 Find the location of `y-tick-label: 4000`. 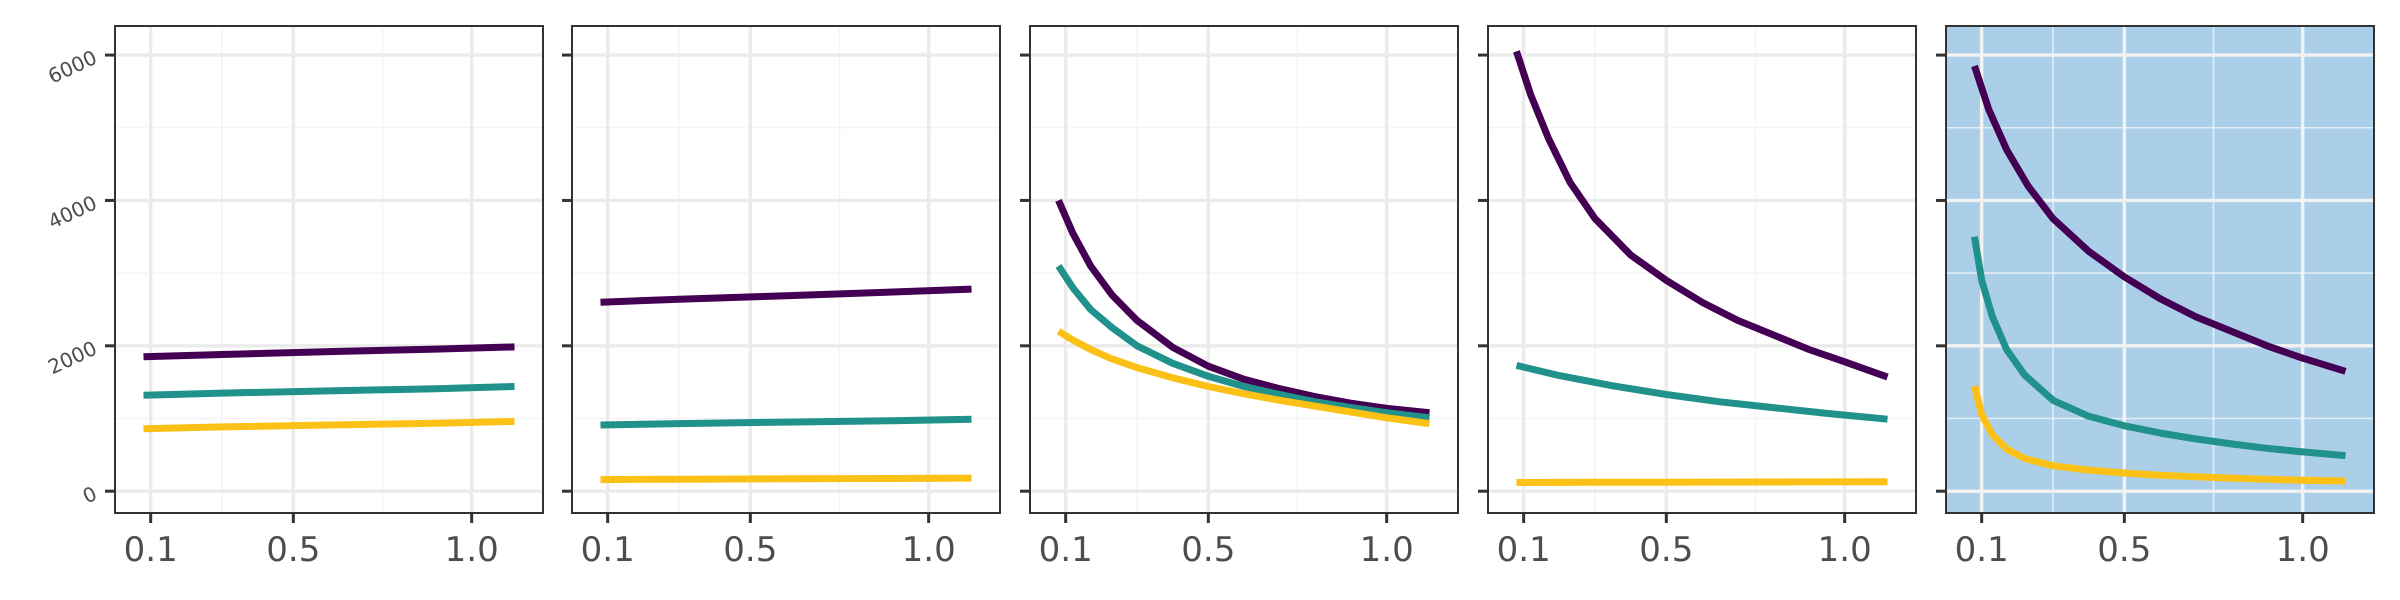

y-tick-label: 4000 is located at coordinates (72, 211).